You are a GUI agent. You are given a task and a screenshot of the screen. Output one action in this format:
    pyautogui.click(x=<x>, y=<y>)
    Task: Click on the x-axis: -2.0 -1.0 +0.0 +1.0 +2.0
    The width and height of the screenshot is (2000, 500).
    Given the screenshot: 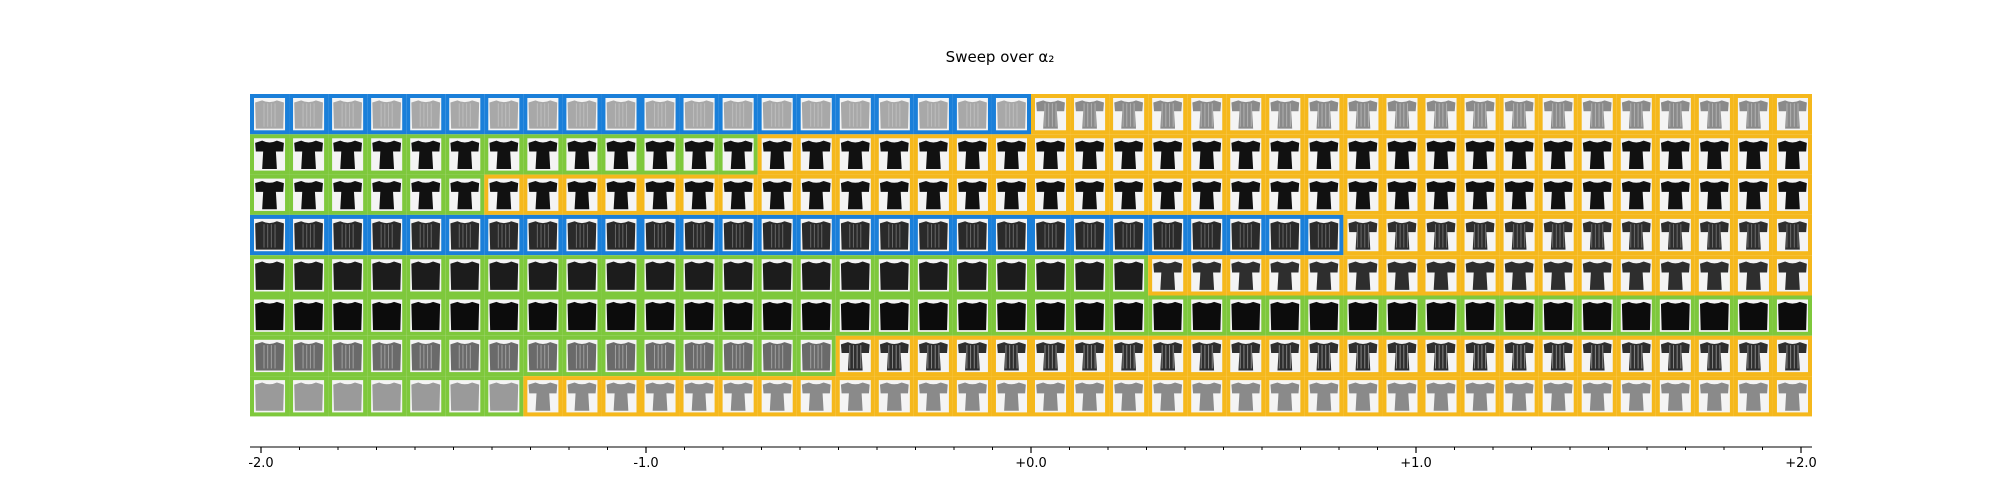 What is the action you would take?
    pyautogui.click(x=1032, y=458)
    